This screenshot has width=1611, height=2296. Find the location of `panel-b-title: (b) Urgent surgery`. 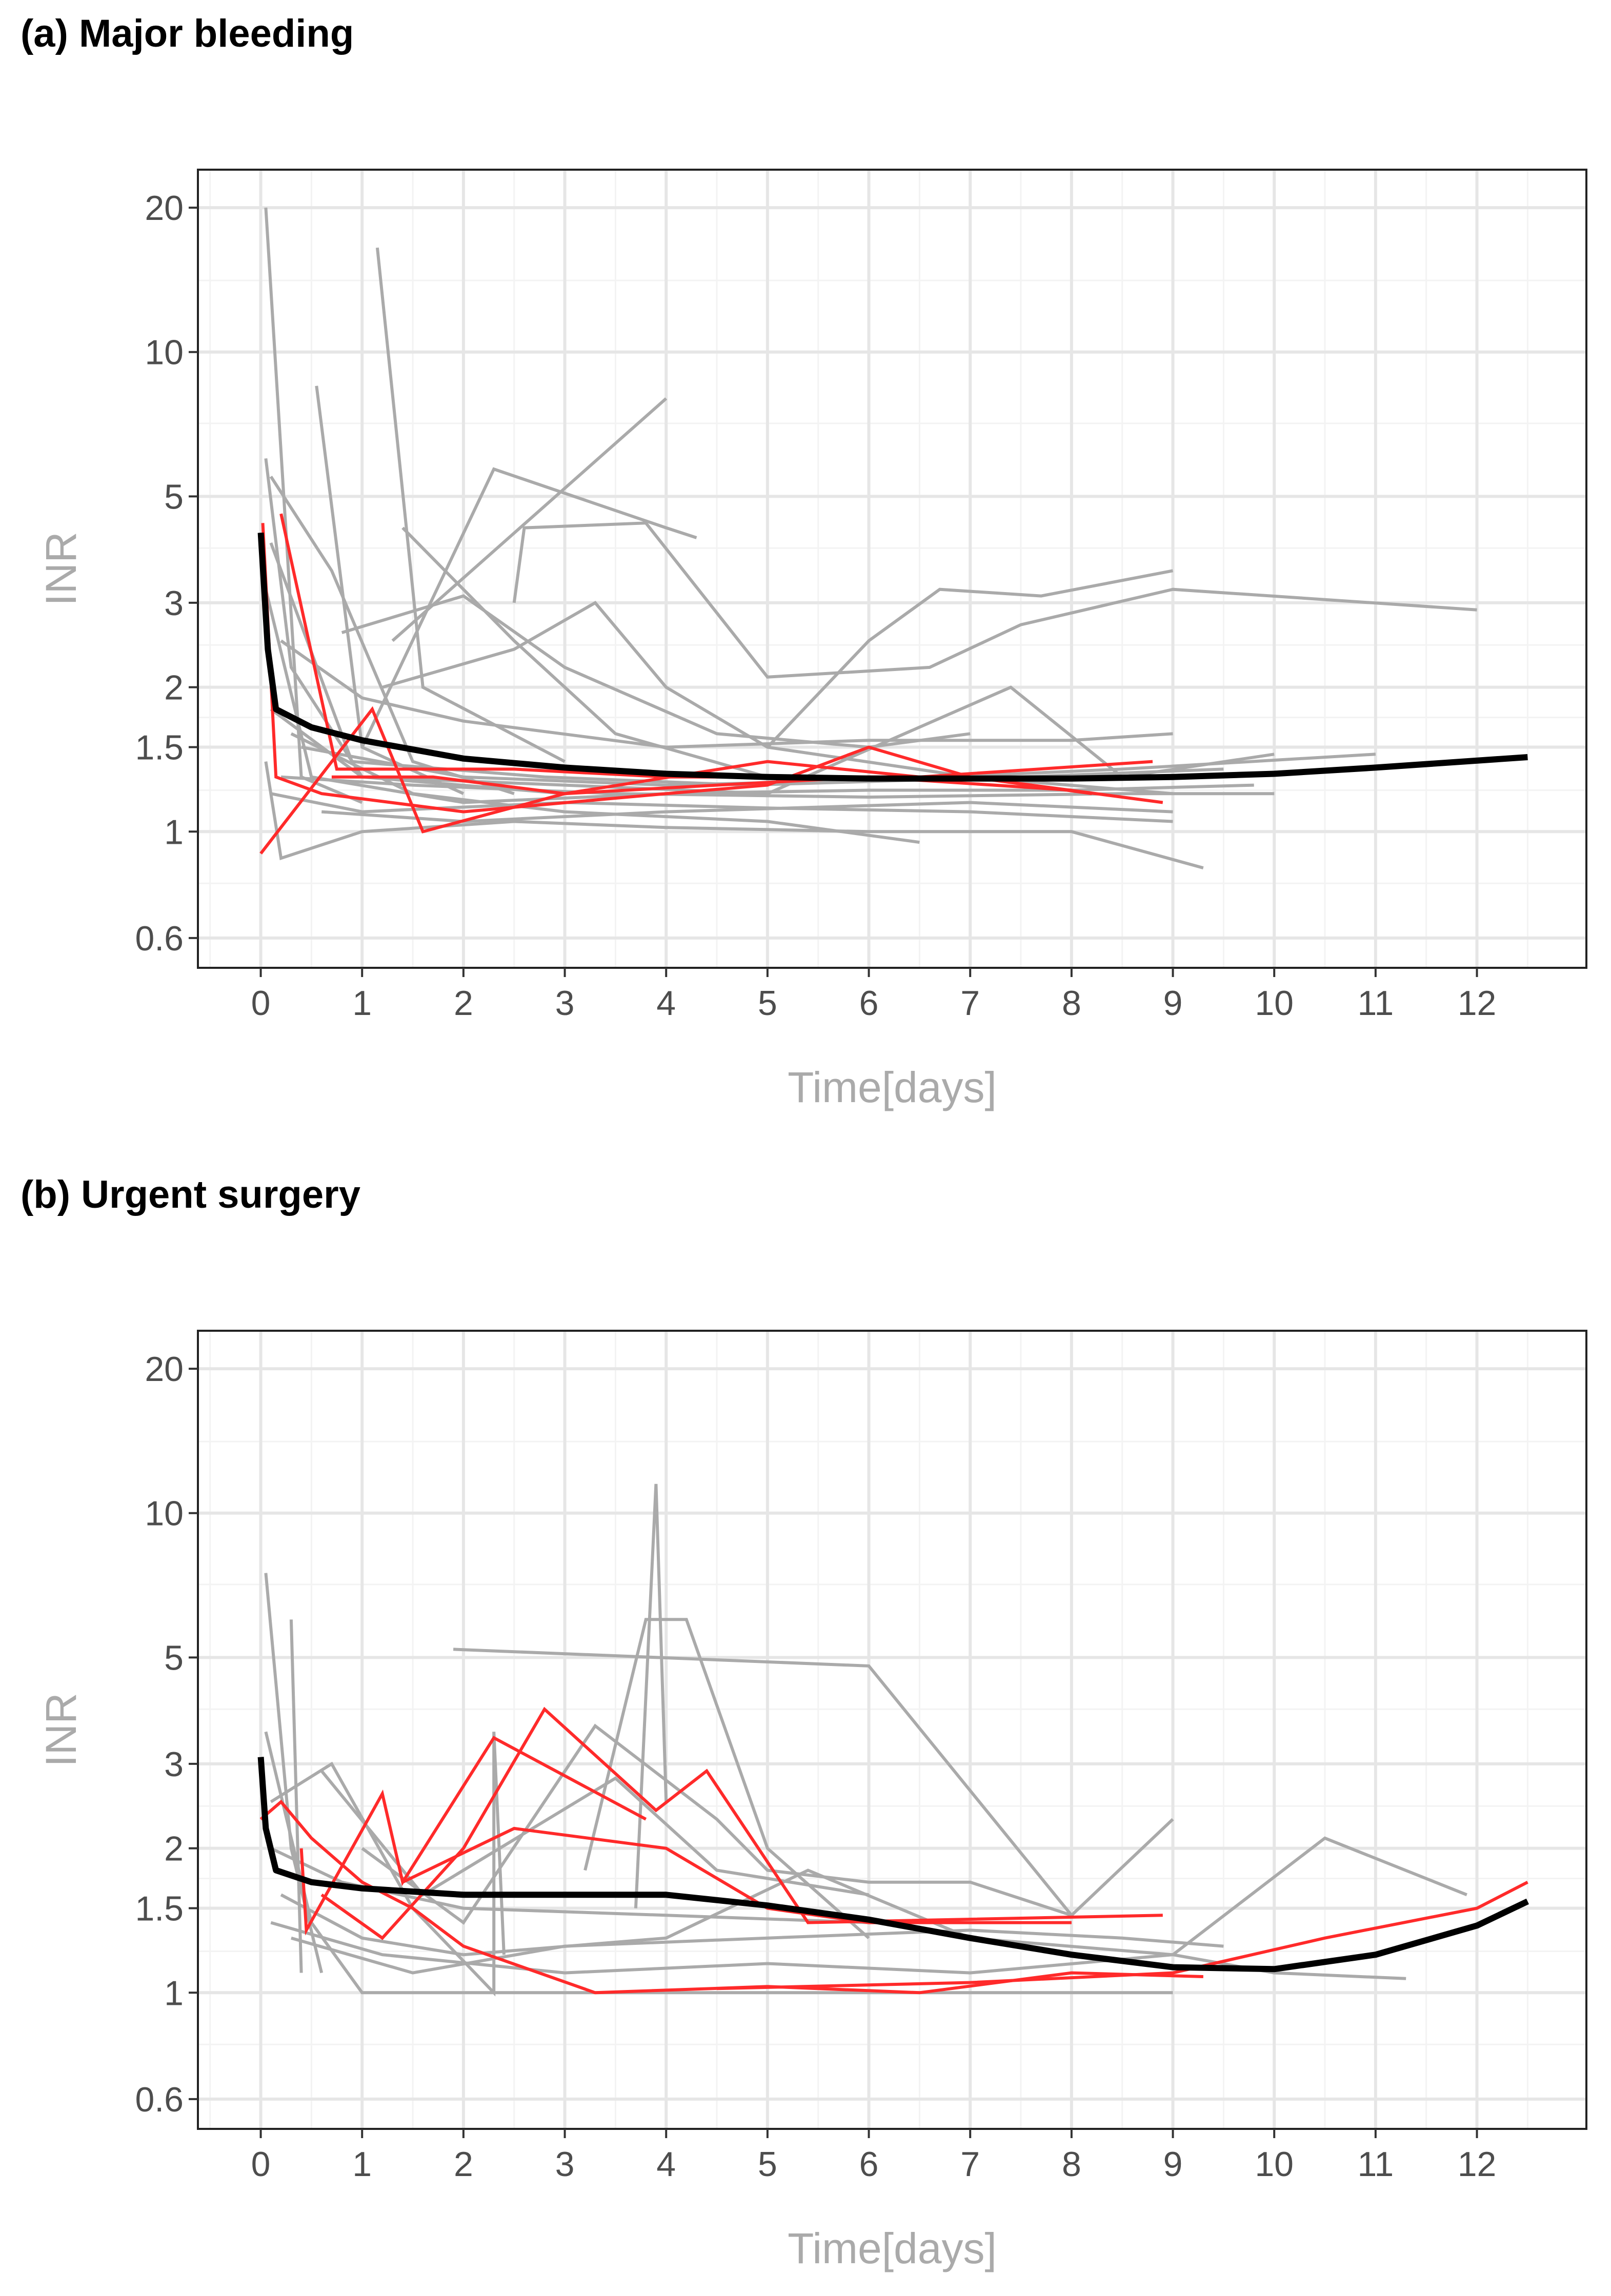

panel-b-title: (b) Urgent surgery is located at coordinates (191, 1194).